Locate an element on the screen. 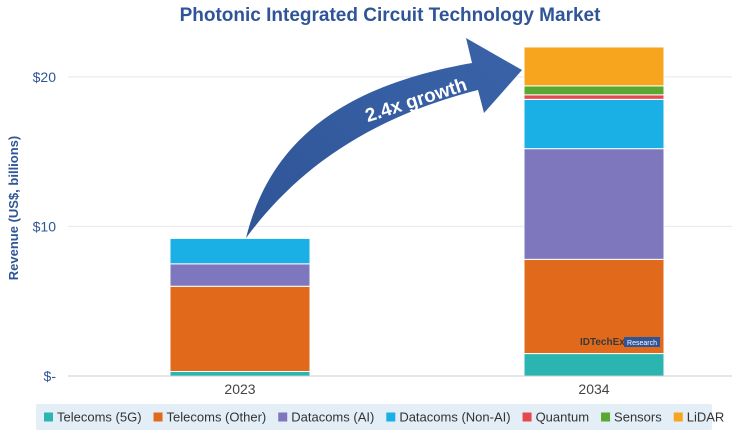  legend-label: LiDAR is located at coordinates (706, 417).